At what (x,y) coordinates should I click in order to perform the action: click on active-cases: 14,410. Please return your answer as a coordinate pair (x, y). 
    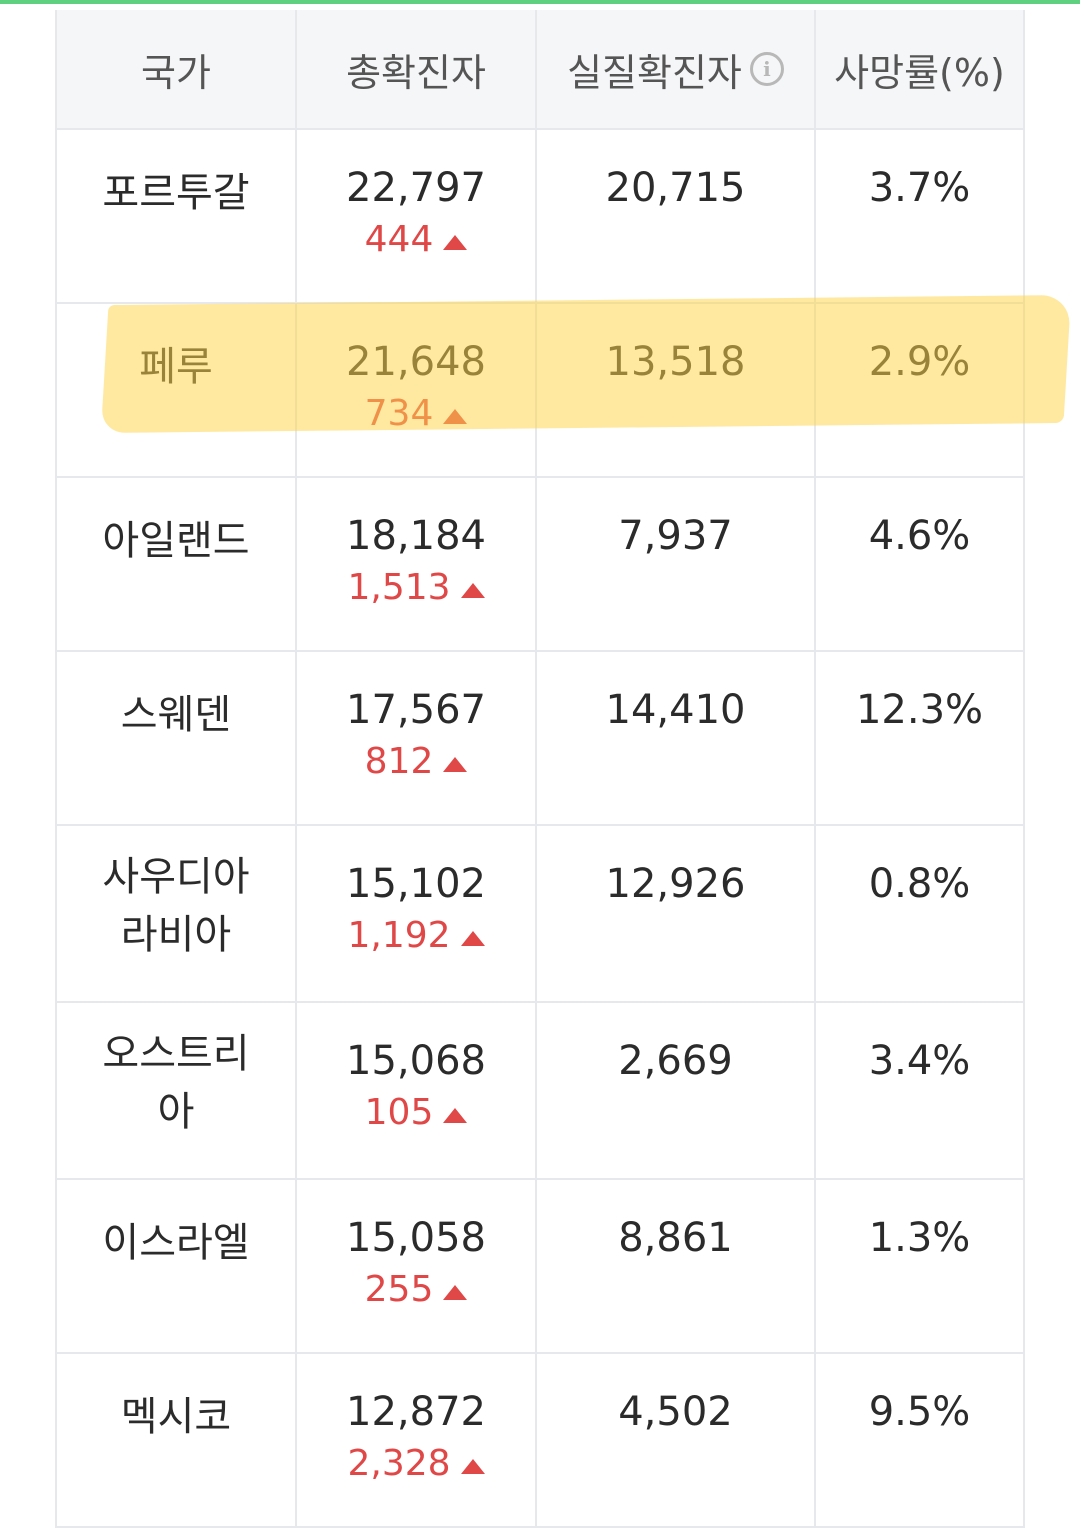
    Looking at the image, I should click on (675, 710).